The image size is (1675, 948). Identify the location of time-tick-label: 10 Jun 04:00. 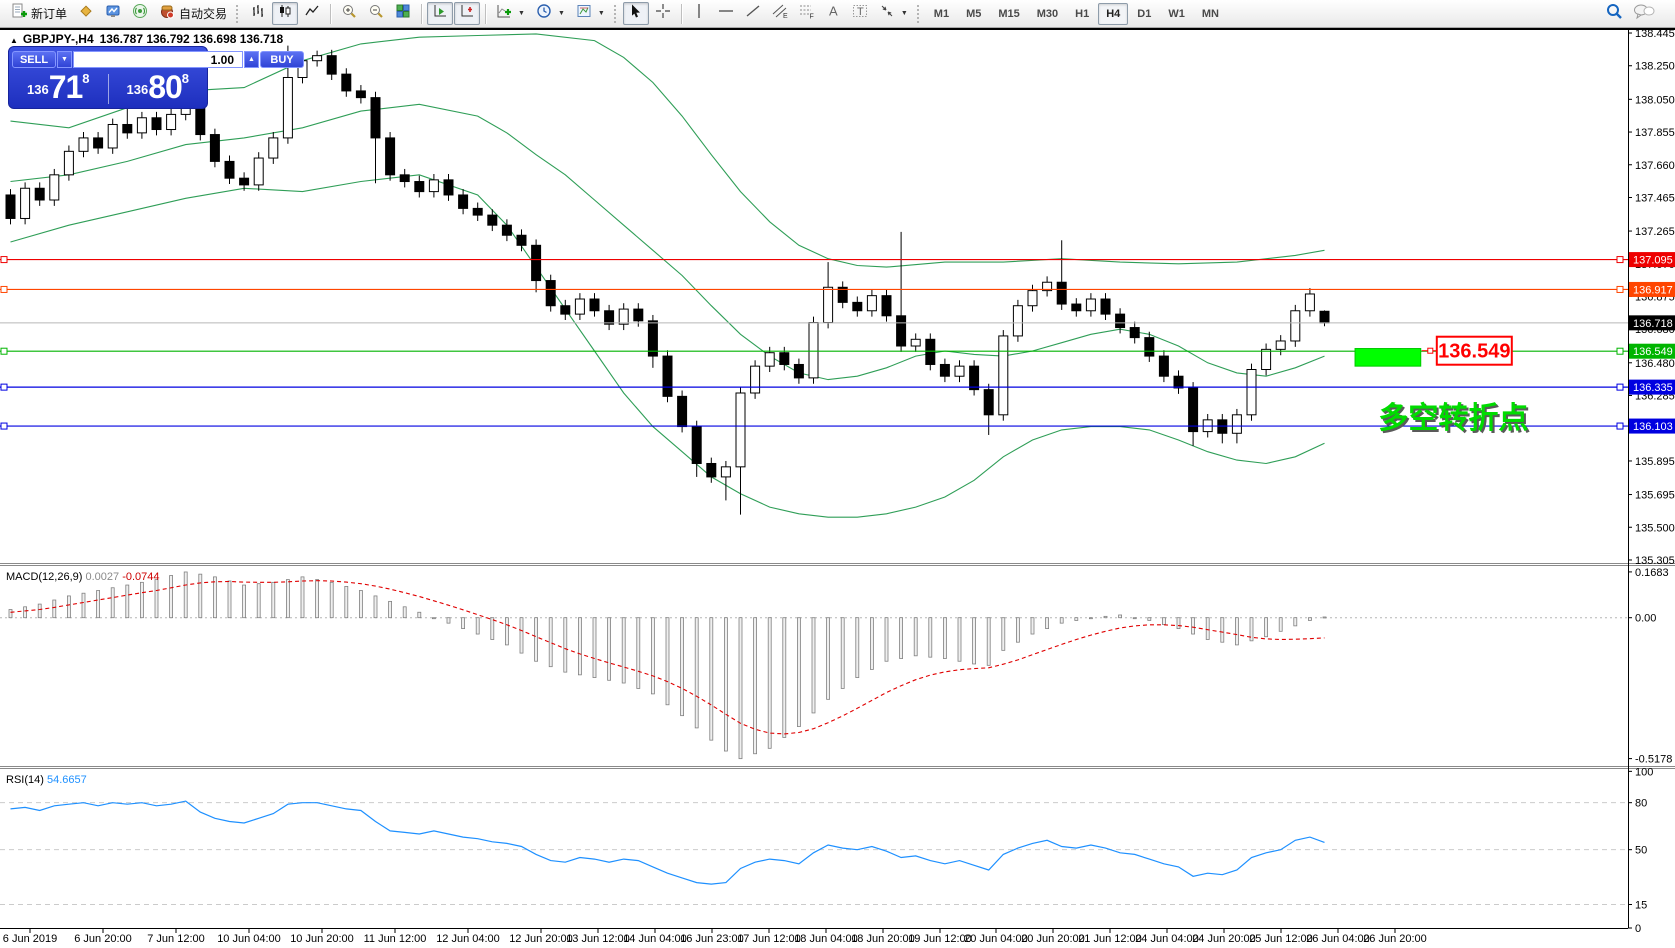
(249, 939).